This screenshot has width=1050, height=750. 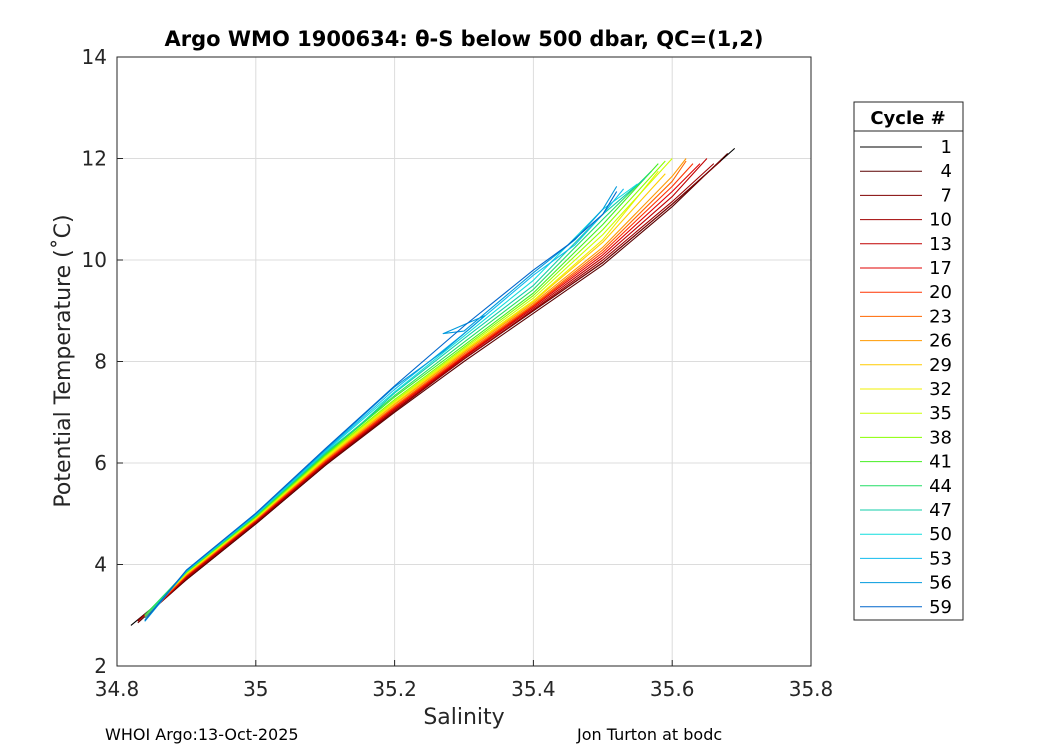 What do you see at coordinates (940, 558) in the screenshot?
I see `legend-entry-label: 53` at bounding box center [940, 558].